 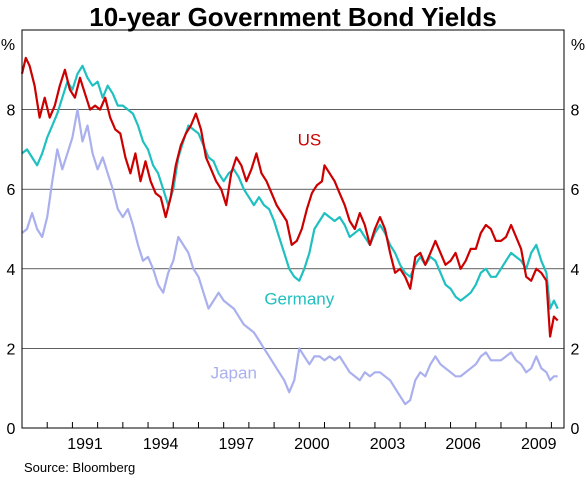 What do you see at coordinates (575, 190) in the screenshot?
I see `y-tick-label-right: 6` at bounding box center [575, 190].